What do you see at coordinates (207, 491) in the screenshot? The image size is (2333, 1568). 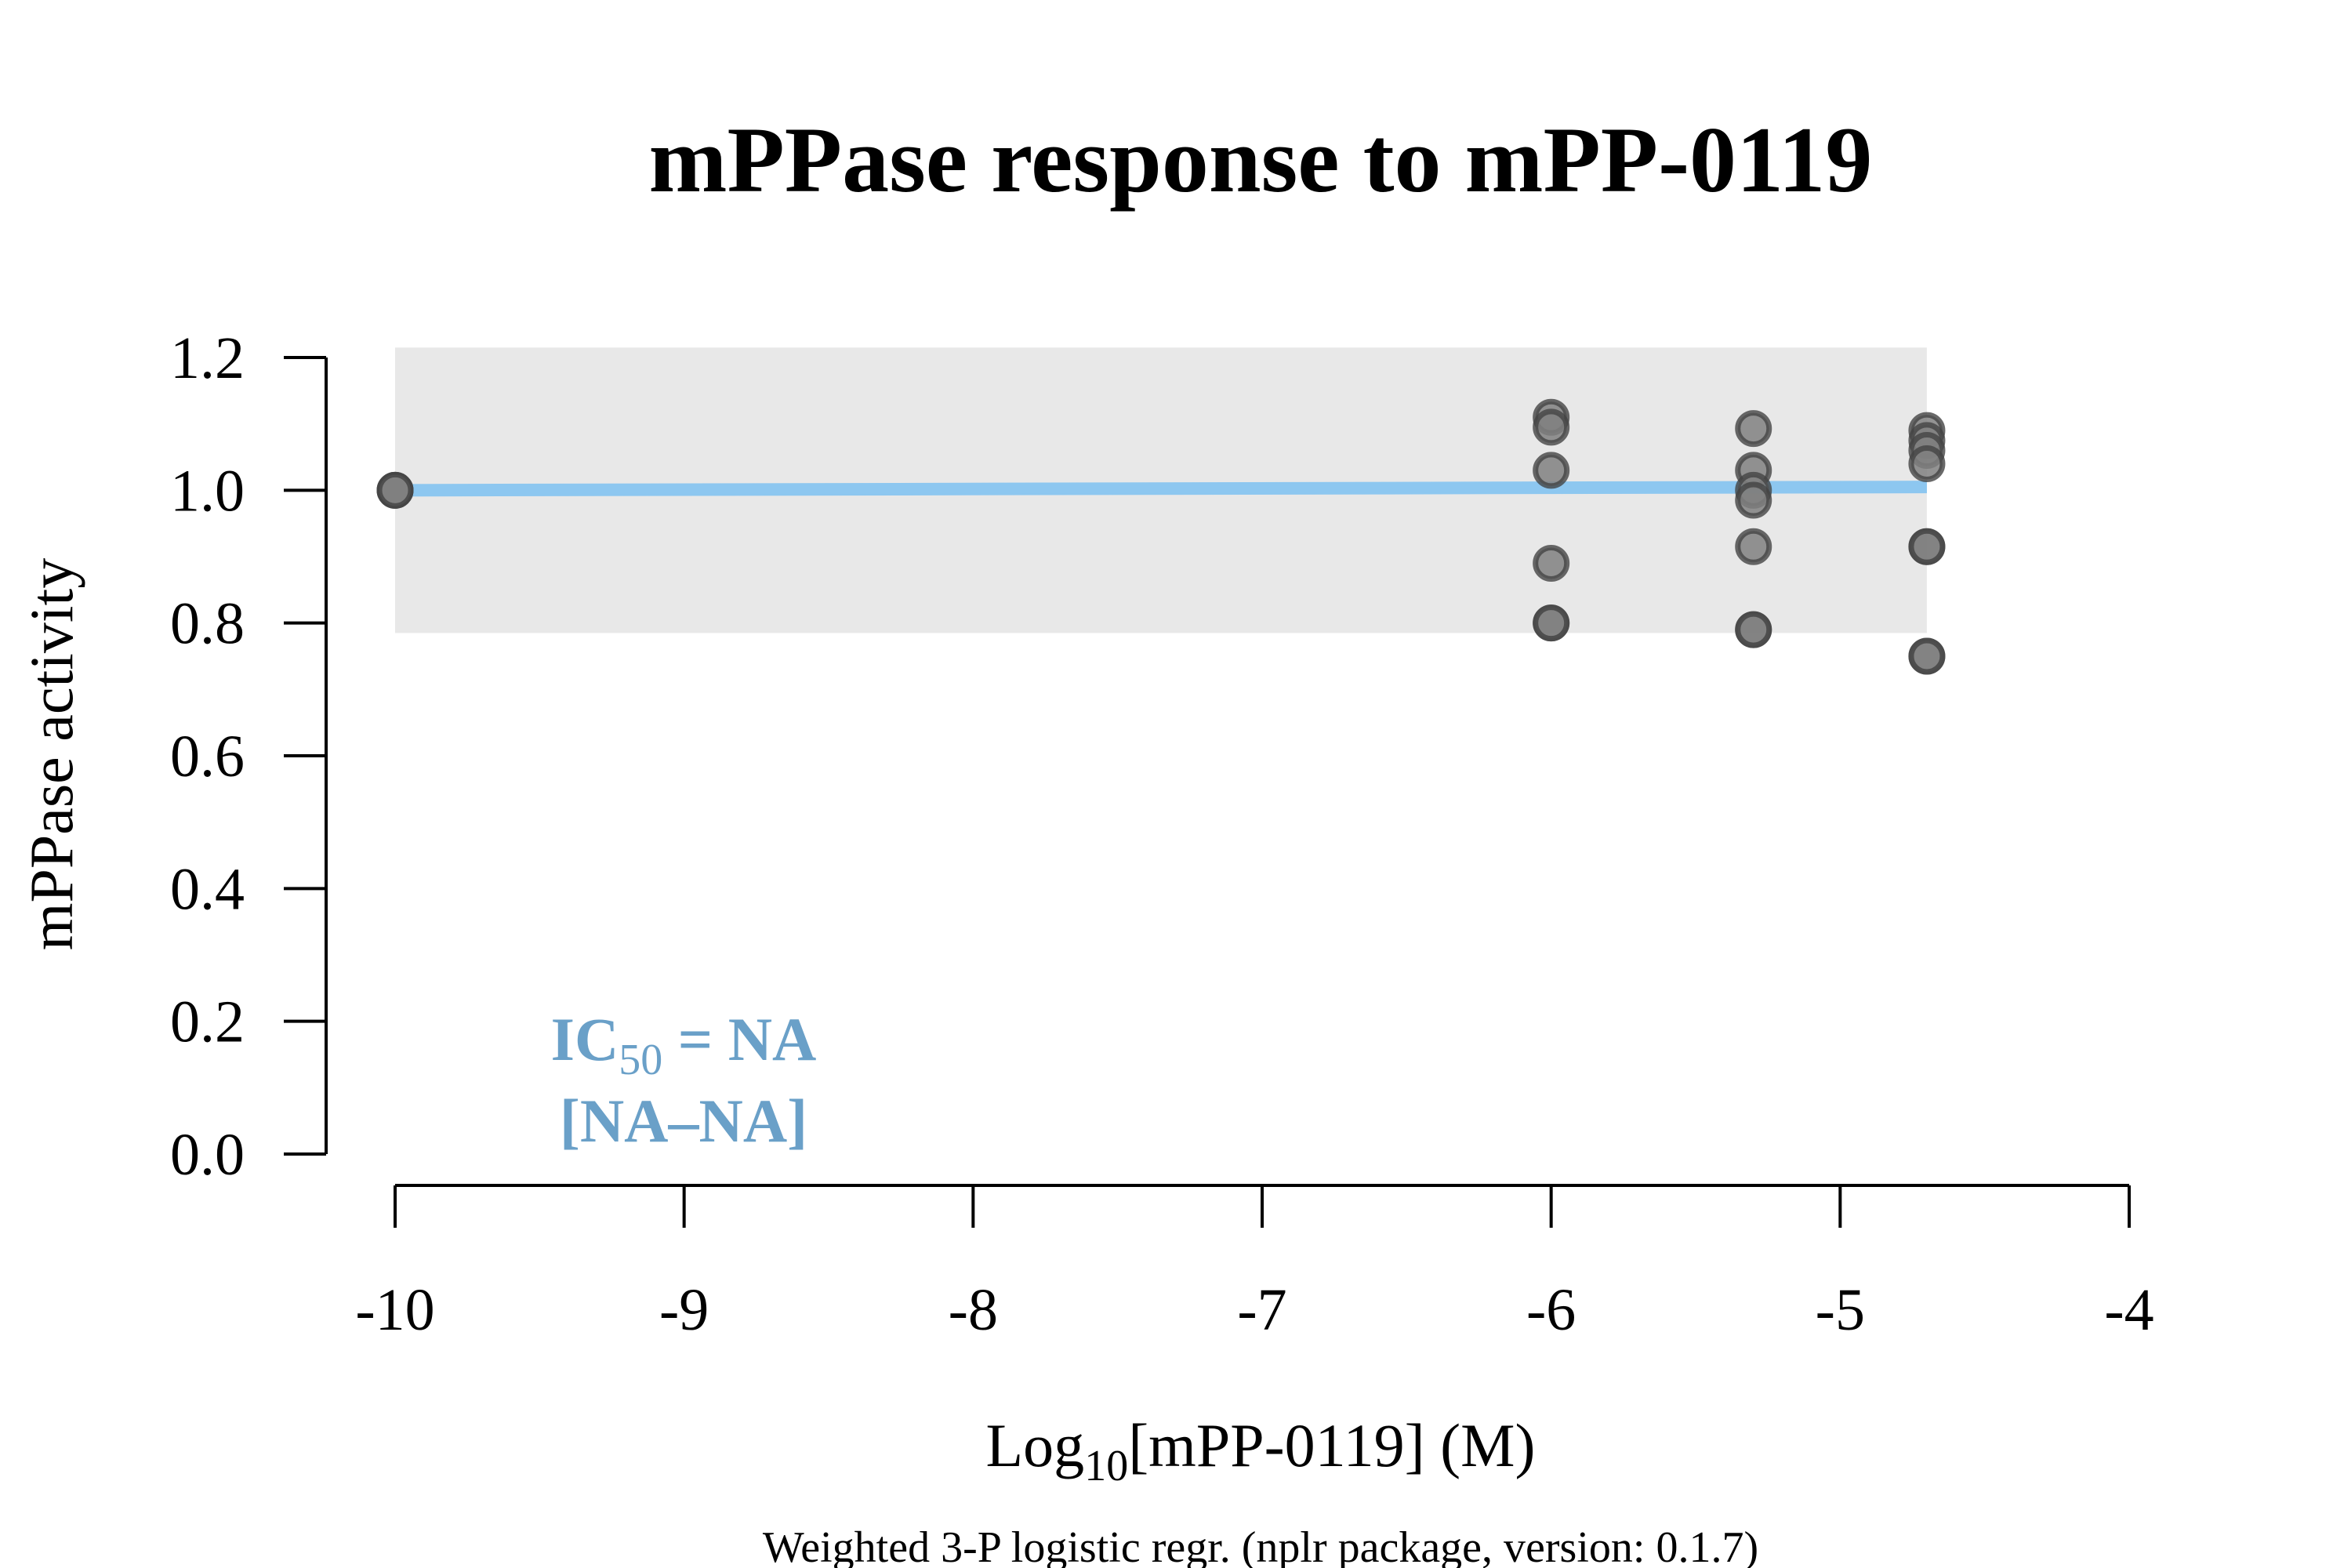 I see `y-tick-label: 1.0` at bounding box center [207, 491].